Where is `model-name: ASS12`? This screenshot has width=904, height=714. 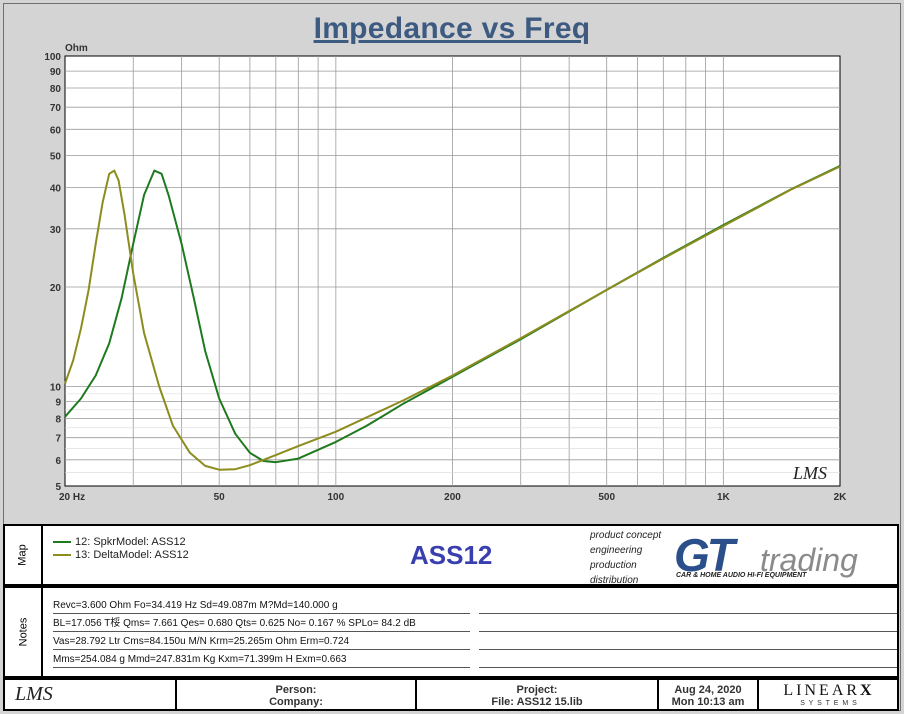 model-name: ASS12 is located at coordinates (451, 555).